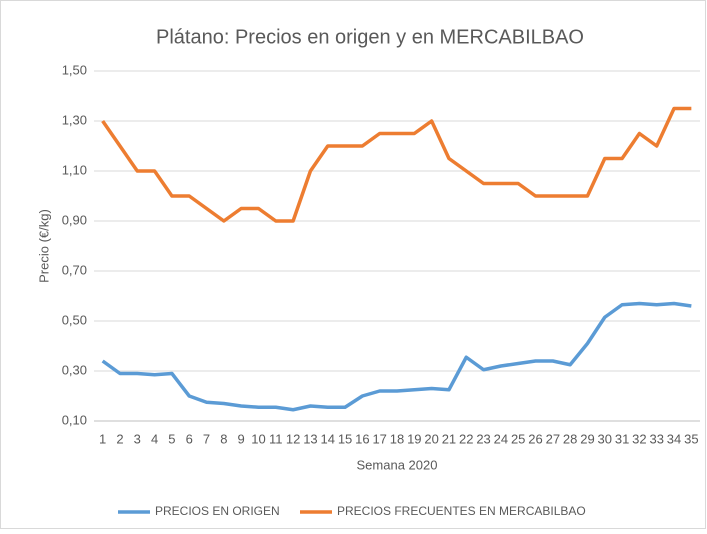 This screenshot has height=534, width=707. What do you see at coordinates (74, 419) in the screenshot?
I see `y-tick-label: 0,10` at bounding box center [74, 419].